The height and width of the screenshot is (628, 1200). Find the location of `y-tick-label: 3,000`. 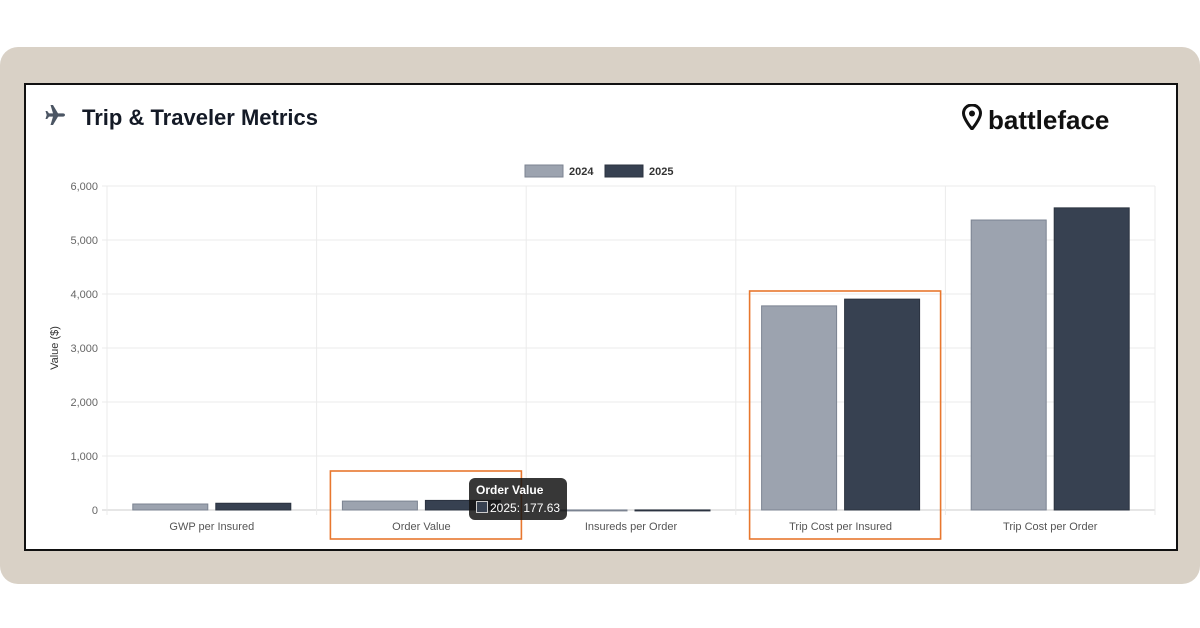

y-tick-label: 3,000 is located at coordinates (84, 349).